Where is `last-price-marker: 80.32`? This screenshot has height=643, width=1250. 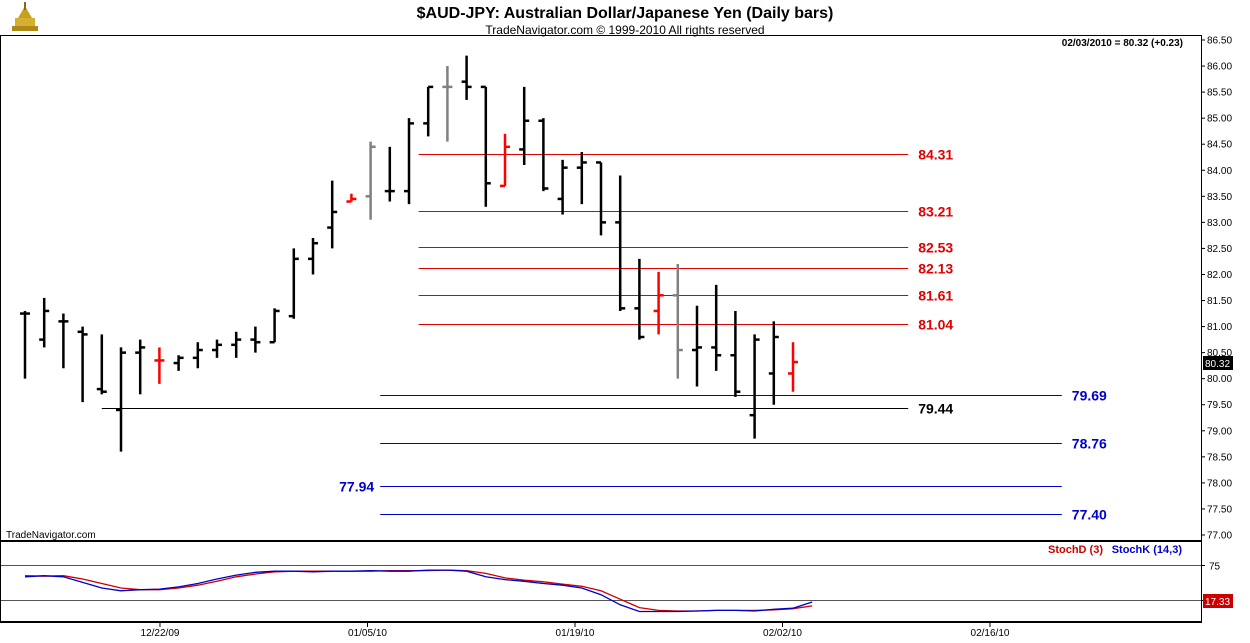
last-price-marker: 80.32 is located at coordinates (1218, 363).